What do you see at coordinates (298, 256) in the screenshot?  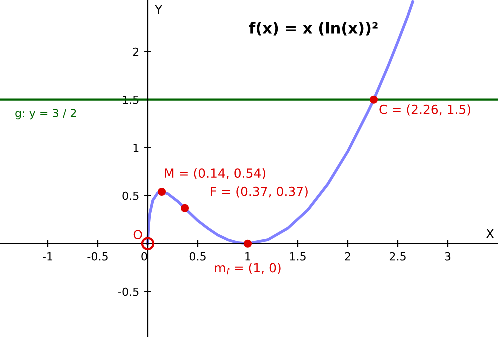 I see `x-tick-label: 1.5` at bounding box center [298, 256].